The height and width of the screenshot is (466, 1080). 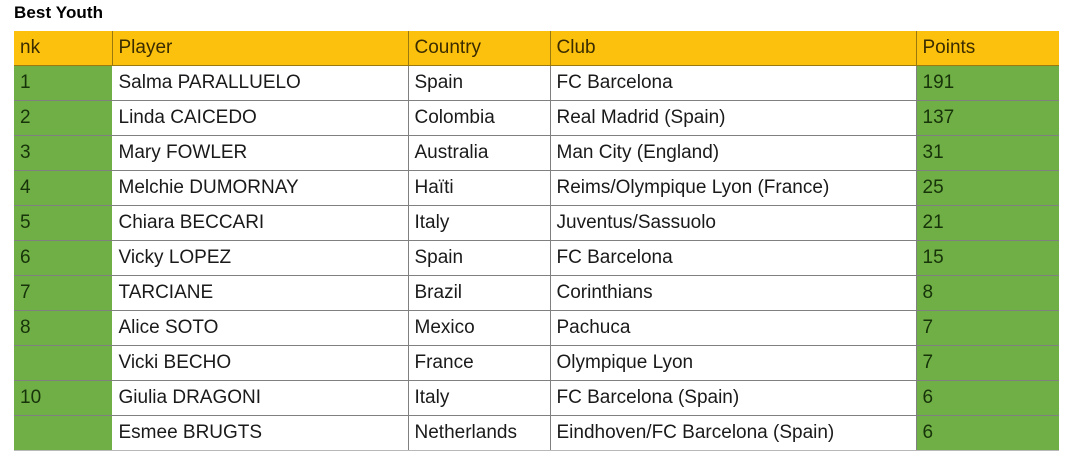 What do you see at coordinates (987, 188) in the screenshot?
I see `cell-points: 25` at bounding box center [987, 188].